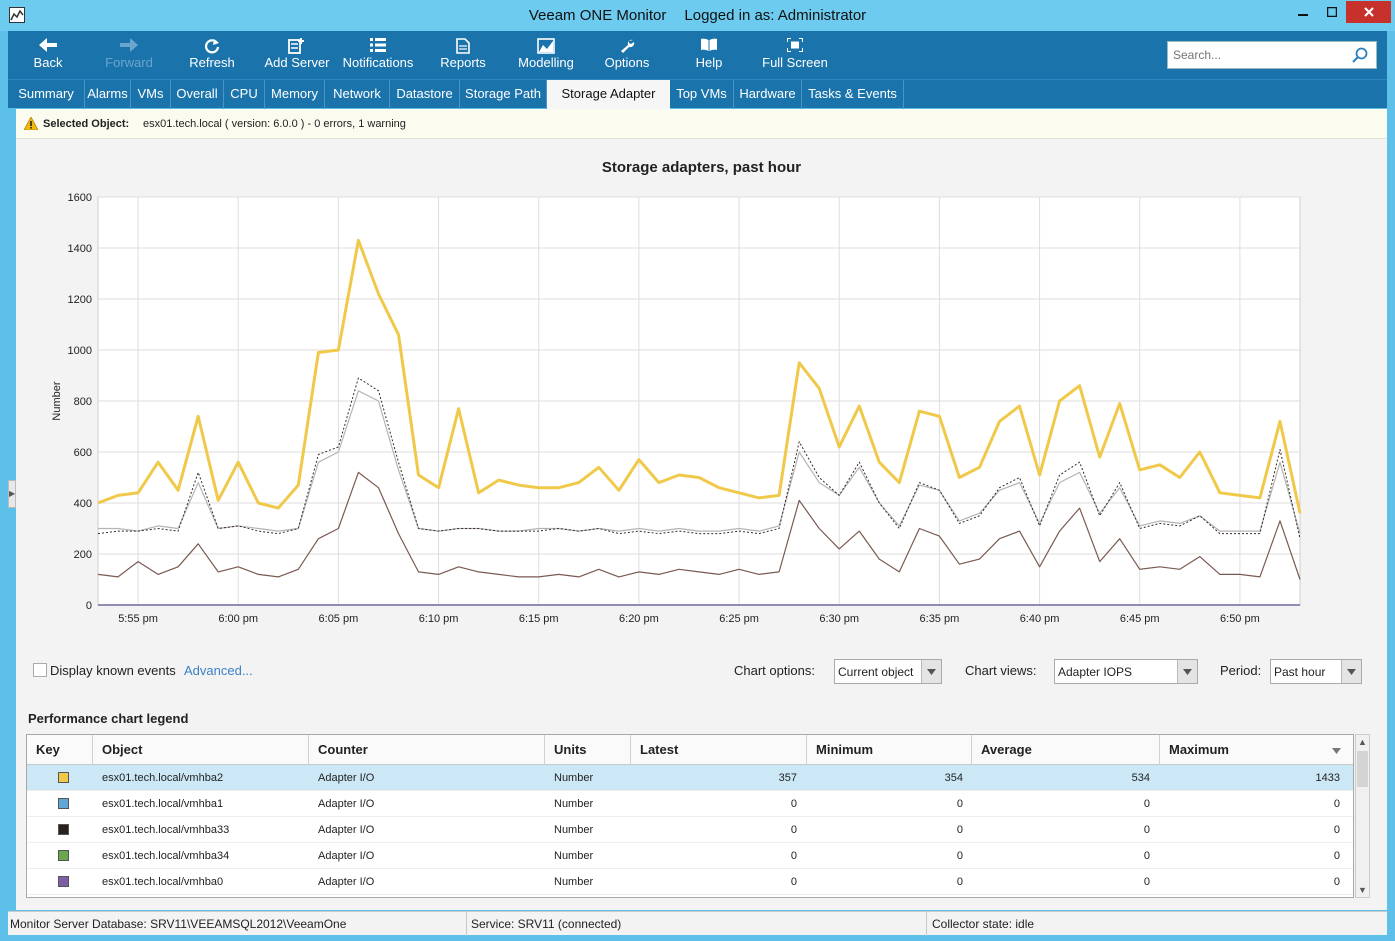  I want to click on tab-vms: VMs, so click(151, 94).